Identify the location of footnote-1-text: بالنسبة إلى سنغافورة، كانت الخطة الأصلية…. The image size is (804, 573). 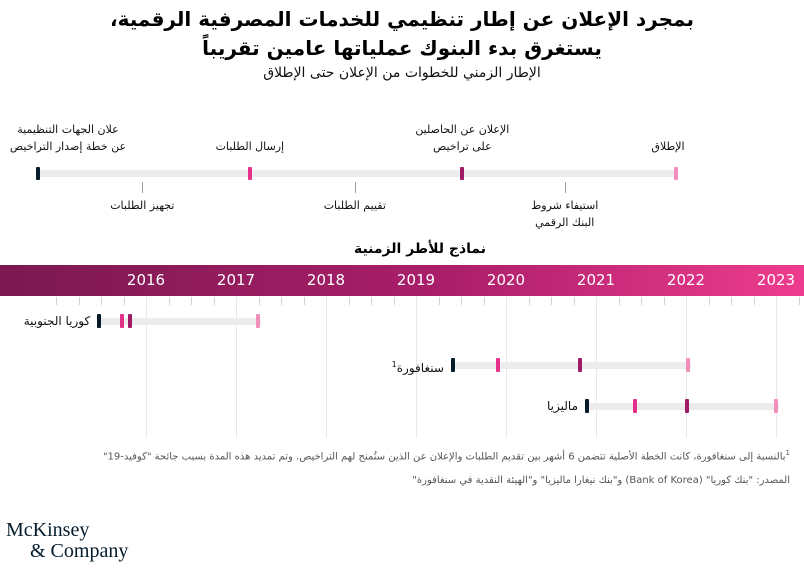
(444, 457).